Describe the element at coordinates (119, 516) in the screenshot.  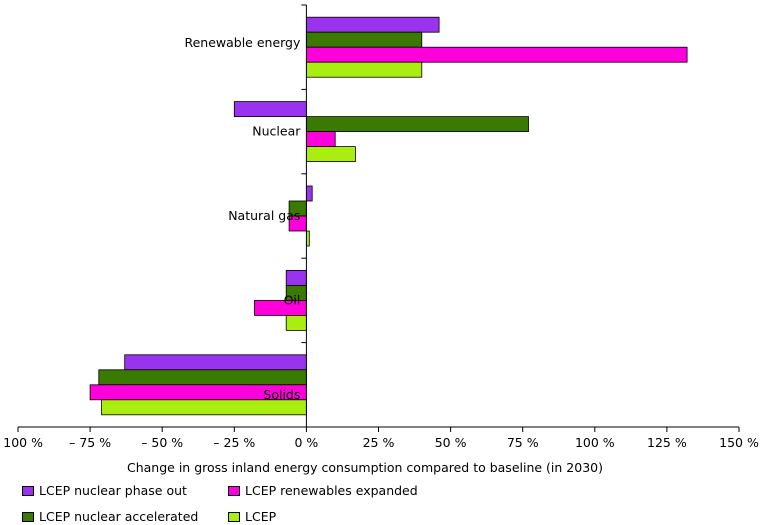
I see `legend-label: LCEP nuclear accelerated` at that location.